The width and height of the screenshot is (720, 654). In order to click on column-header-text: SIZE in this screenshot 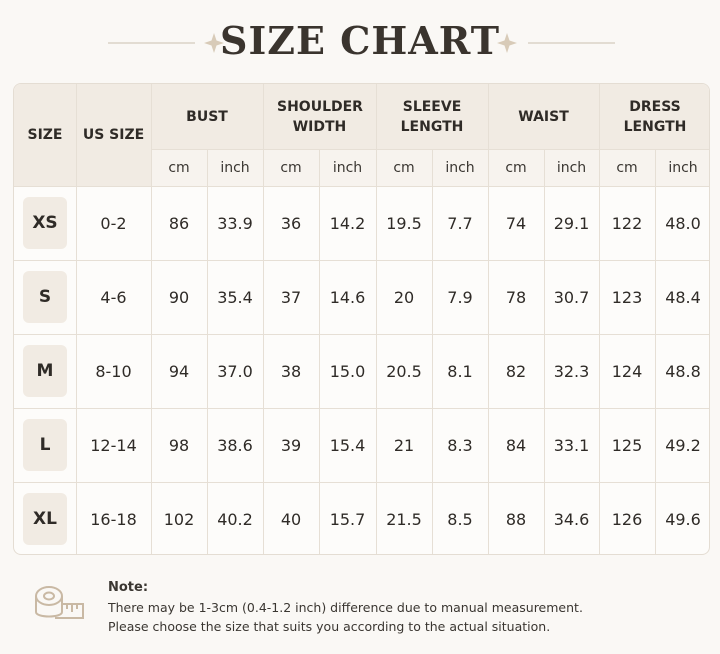, I will do `click(45, 135)`.